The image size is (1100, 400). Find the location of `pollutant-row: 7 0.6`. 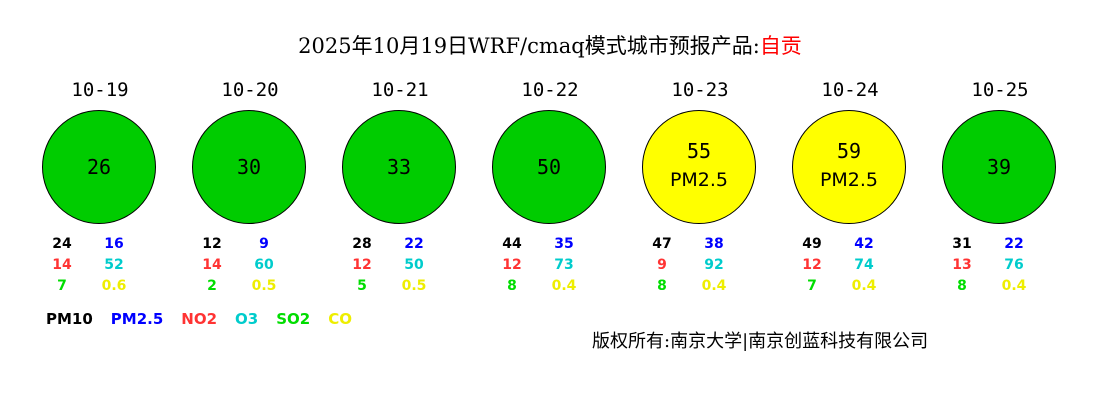

pollutant-row: 7 0.6 is located at coordinates (100, 286).